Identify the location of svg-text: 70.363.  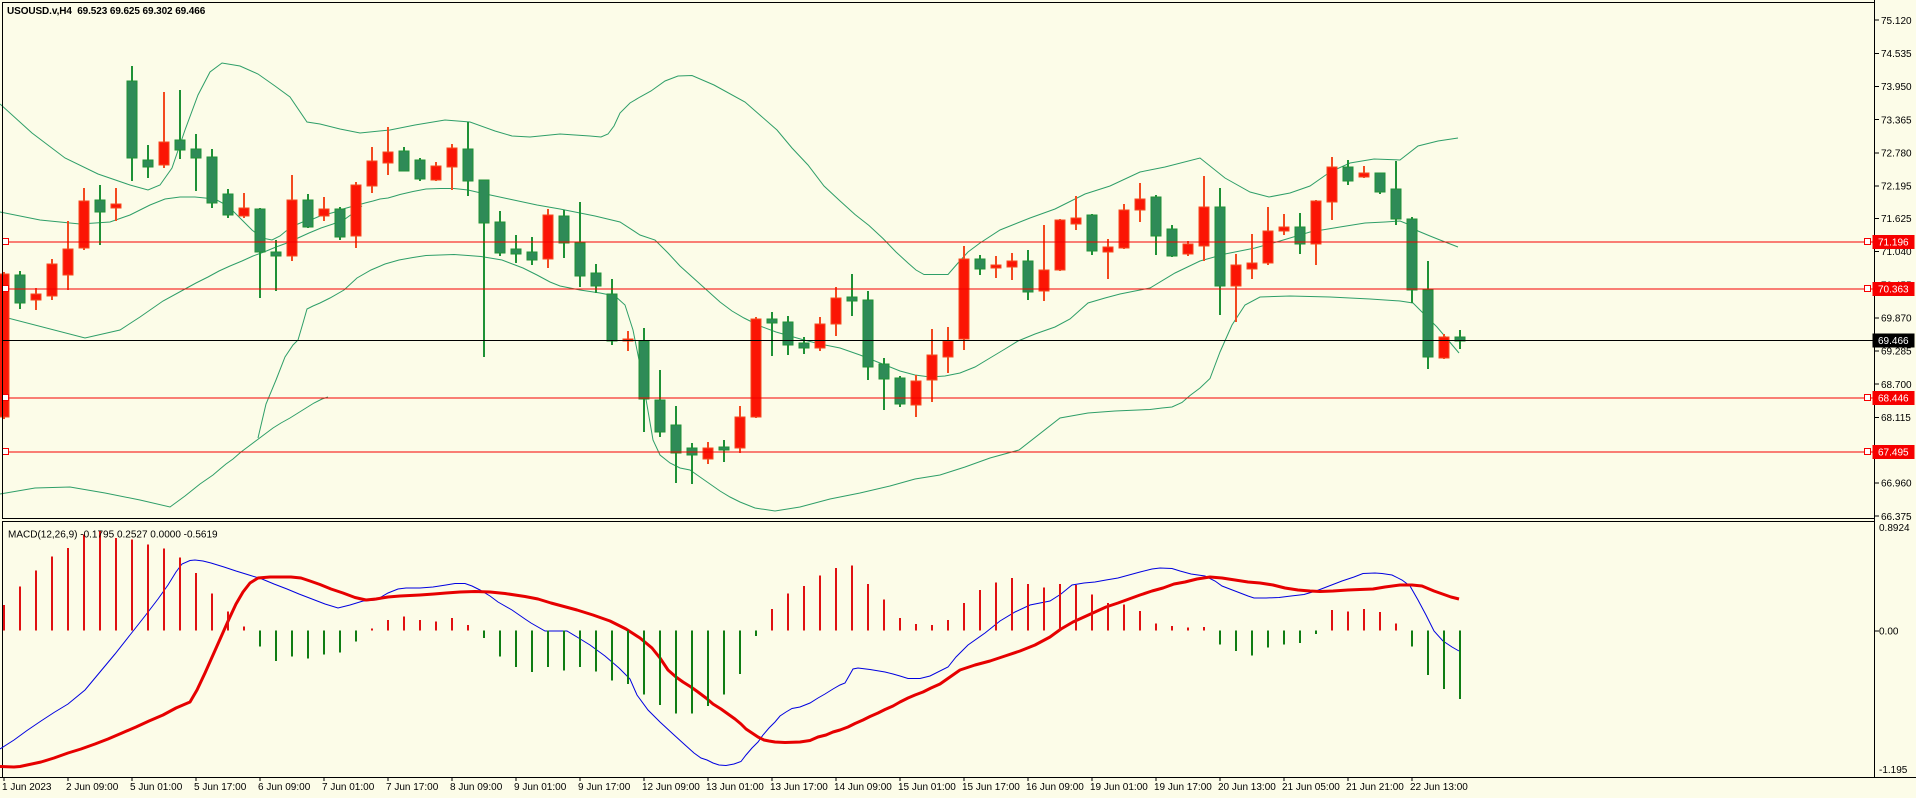
(1893, 290).